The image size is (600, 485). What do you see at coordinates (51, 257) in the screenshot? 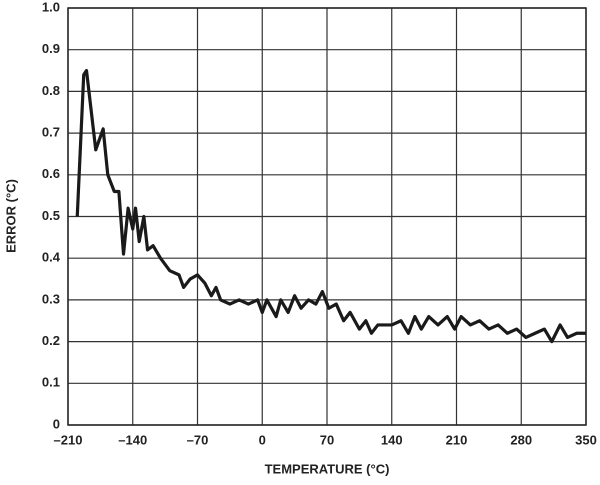
I see `y-tick-label: 0.4` at bounding box center [51, 257].